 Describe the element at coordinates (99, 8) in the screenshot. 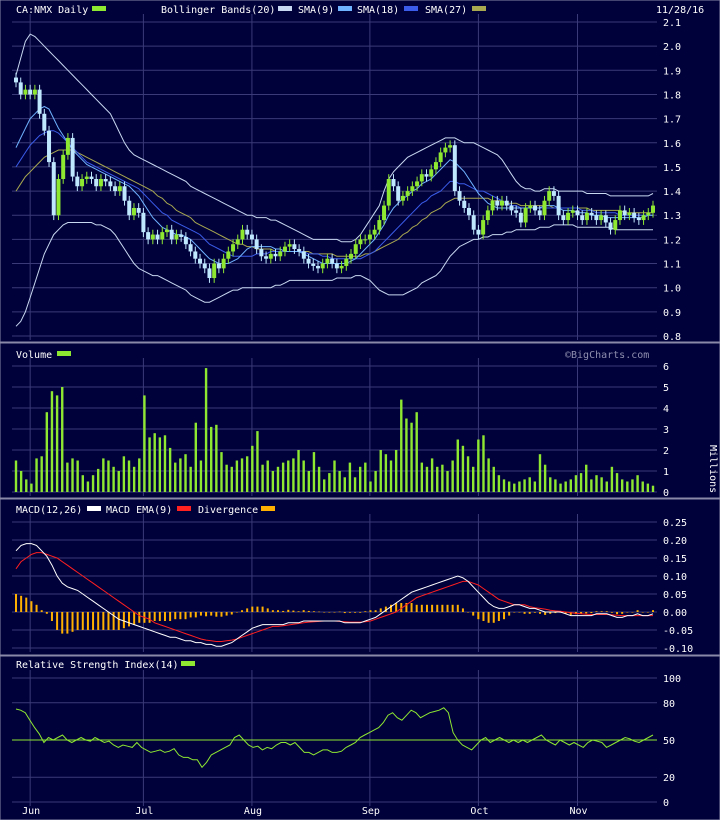

I see `symbol-legend-swatch` at that location.